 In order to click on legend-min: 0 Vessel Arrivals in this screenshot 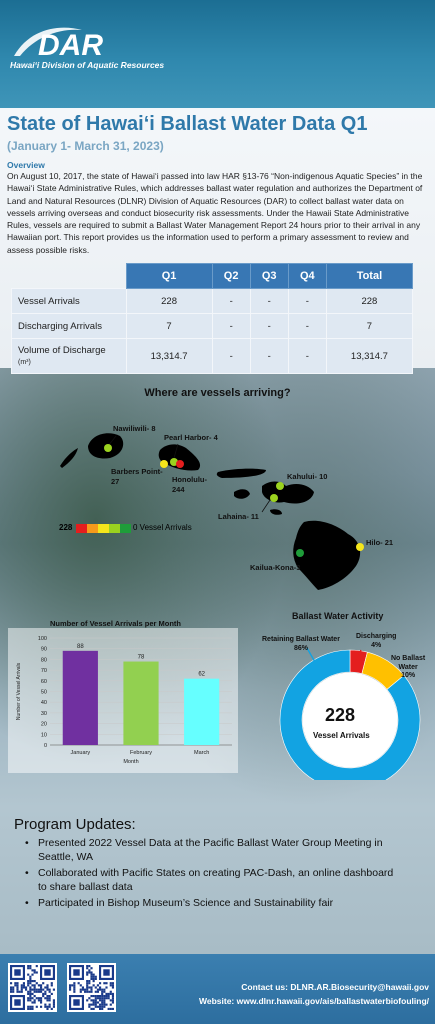, I will do `click(162, 527)`.